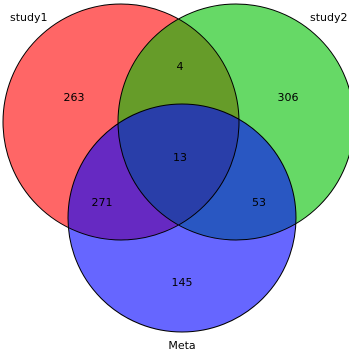  I want to click on set-label-study1: study1, so click(29, 17).